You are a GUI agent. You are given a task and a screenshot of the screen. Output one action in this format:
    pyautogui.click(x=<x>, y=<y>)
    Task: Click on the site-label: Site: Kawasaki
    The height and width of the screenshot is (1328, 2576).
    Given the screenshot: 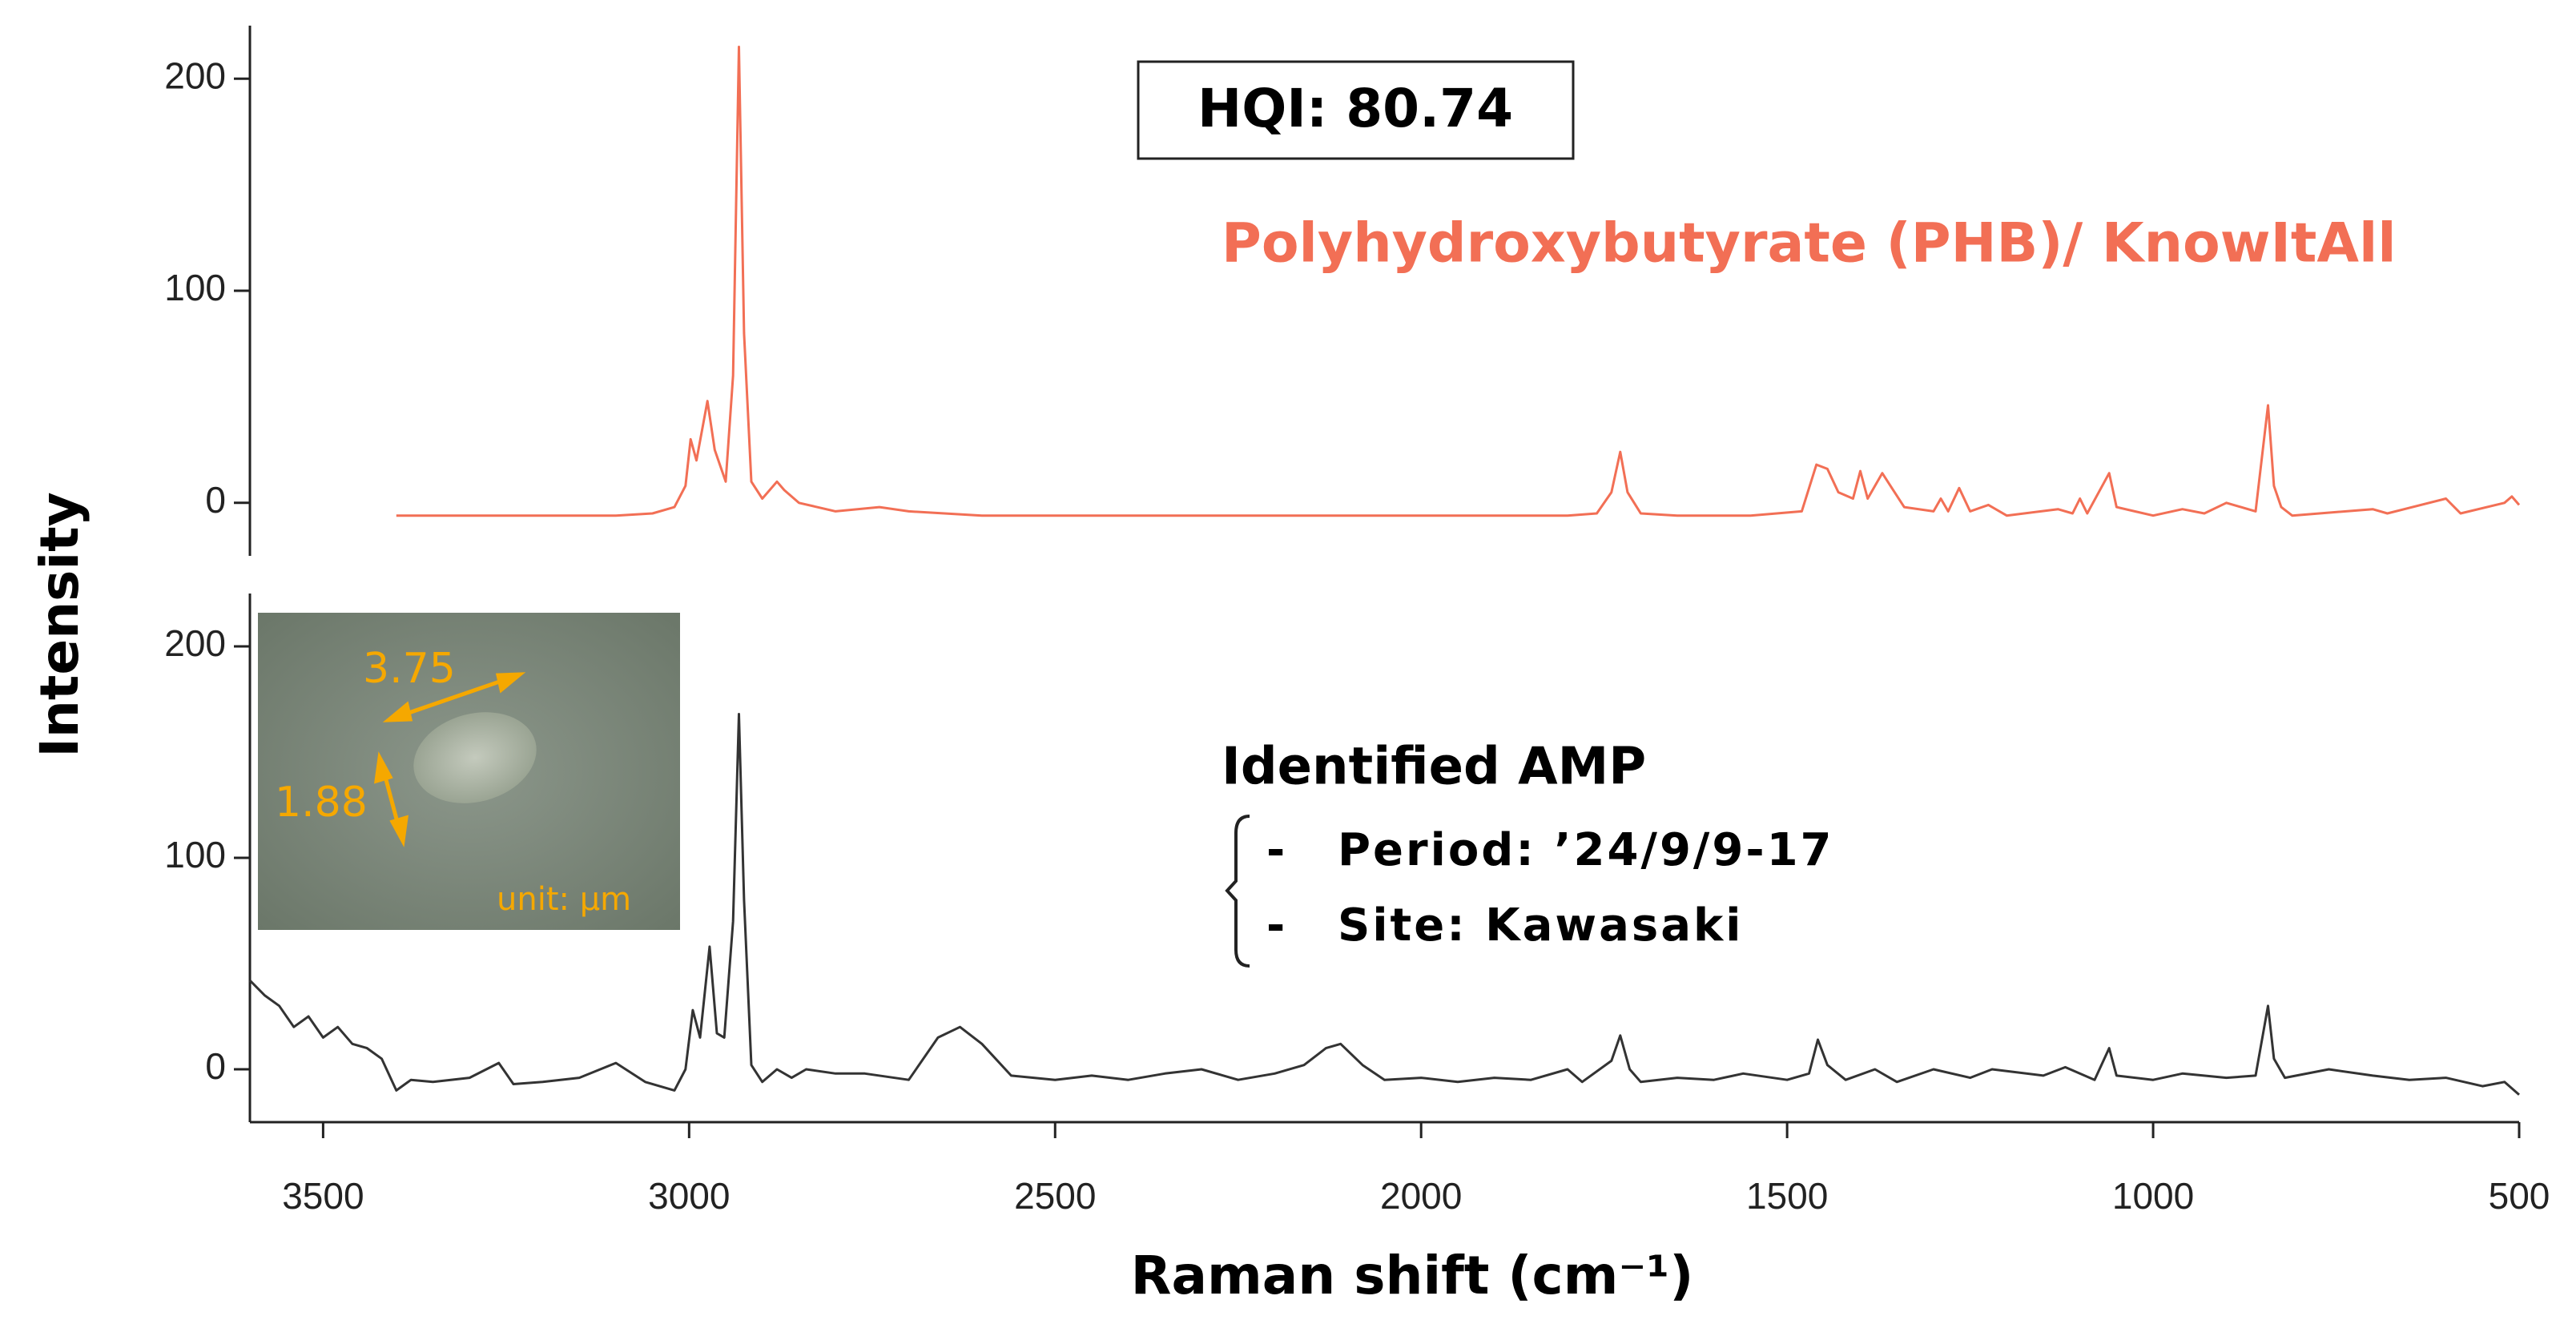 What is the action you would take?
    pyautogui.click(x=1540, y=926)
    